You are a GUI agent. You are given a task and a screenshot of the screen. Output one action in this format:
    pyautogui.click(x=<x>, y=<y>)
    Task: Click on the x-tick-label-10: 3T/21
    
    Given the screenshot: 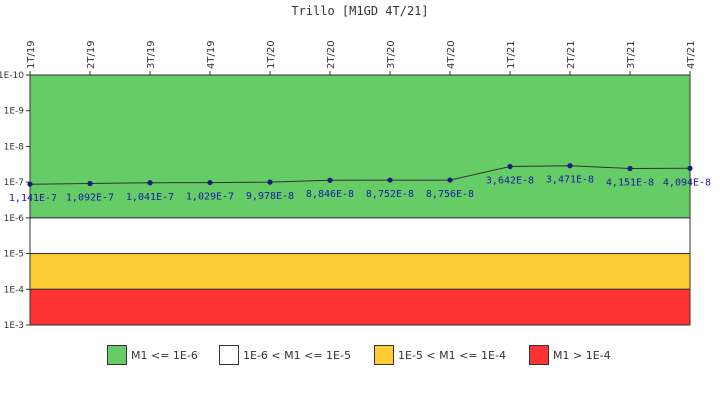 What is the action you would take?
    pyautogui.click(x=631, y=54)
    